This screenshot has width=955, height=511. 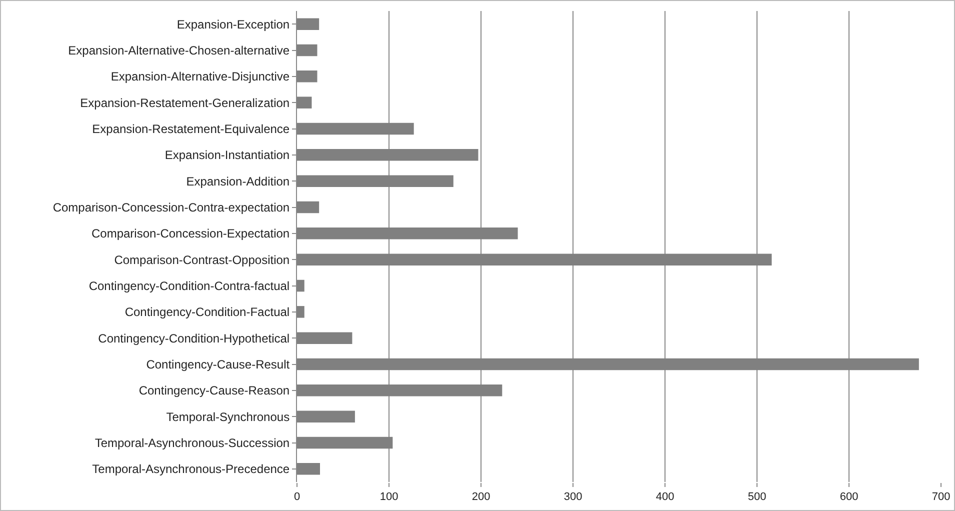 I want to click on y-tick-label: Expansion-Instantiation, so click(x=227, y=155).